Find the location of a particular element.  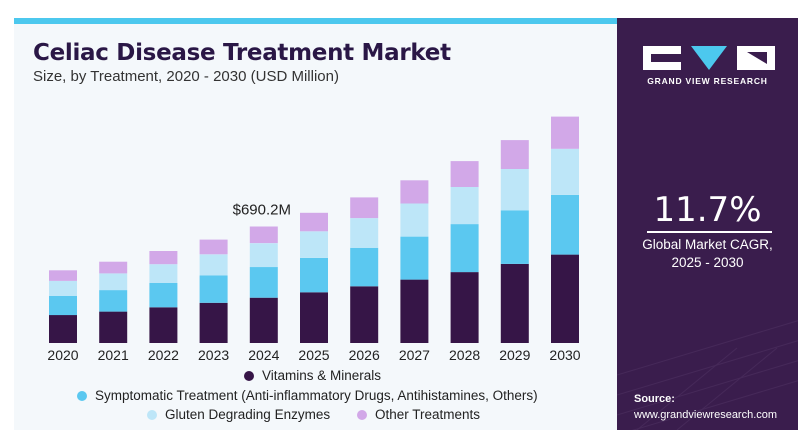

panel-decoration is located at coordinates (707, 375).